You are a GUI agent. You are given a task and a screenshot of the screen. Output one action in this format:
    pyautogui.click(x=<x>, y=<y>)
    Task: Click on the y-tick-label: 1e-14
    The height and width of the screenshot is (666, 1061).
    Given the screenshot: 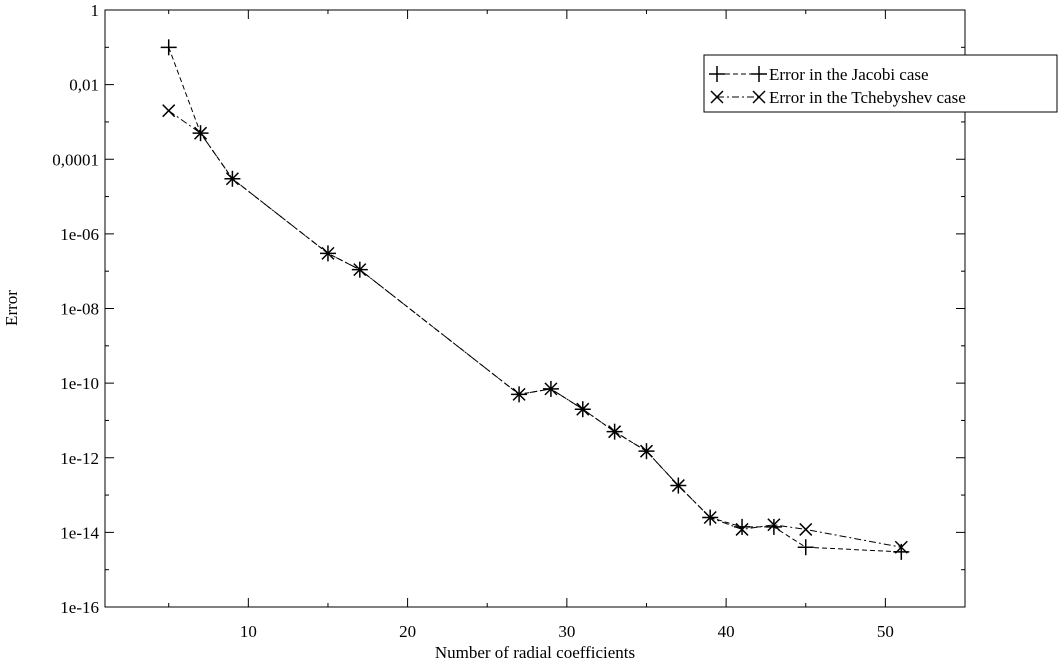 What is the action you would take?
    pyautogui.click(x=79, y=532)
    